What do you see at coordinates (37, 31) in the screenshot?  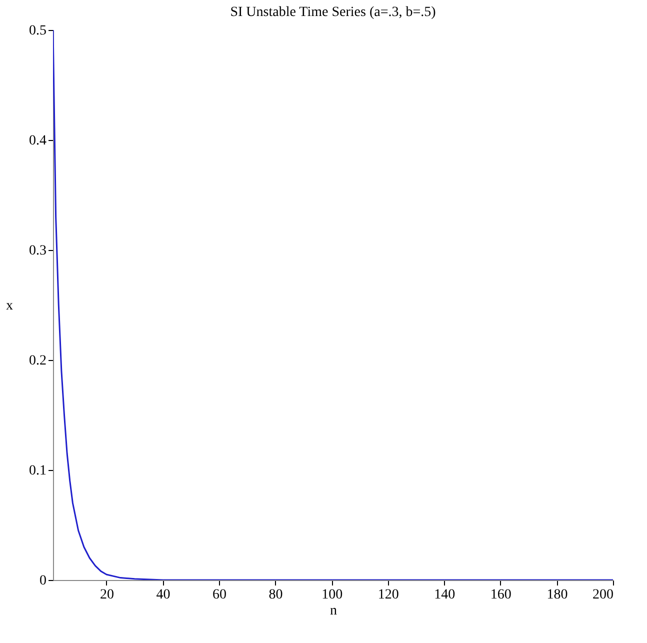 I see `y-tick-label: 0.5` at bounding box center [37, 31].